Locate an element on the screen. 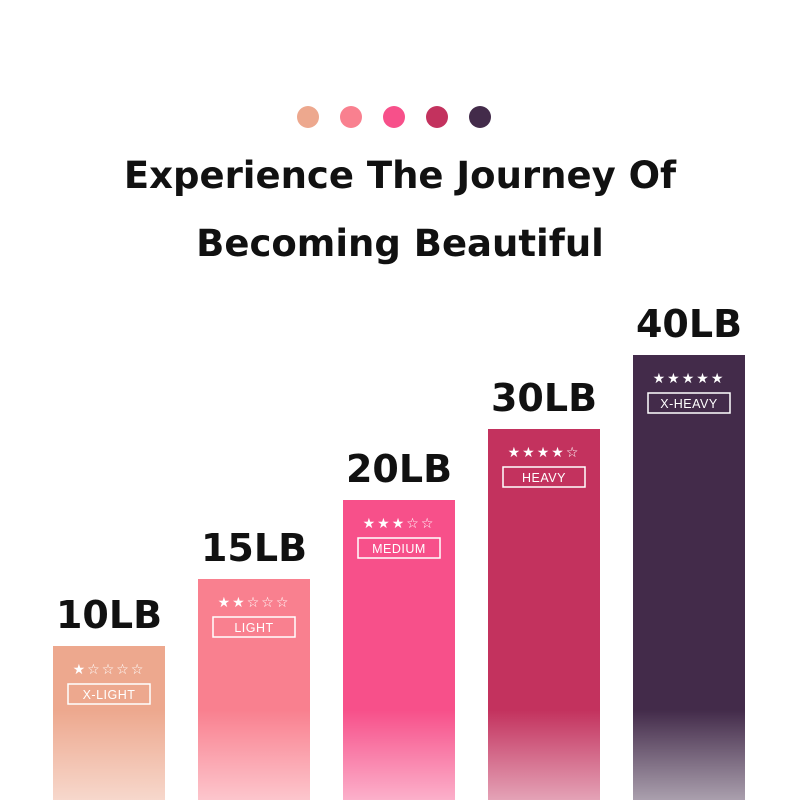 The image size is (800, 800). color-dots is located at coordinates (400, 117).